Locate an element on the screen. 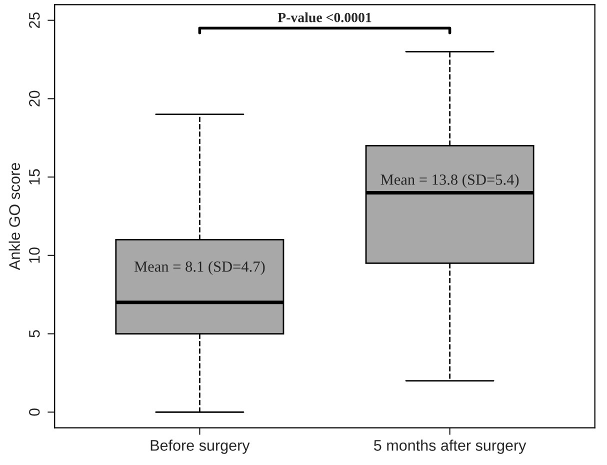  annotation: Mean = 8.1 (SD=4.7) is located at coordinates (199, 268).